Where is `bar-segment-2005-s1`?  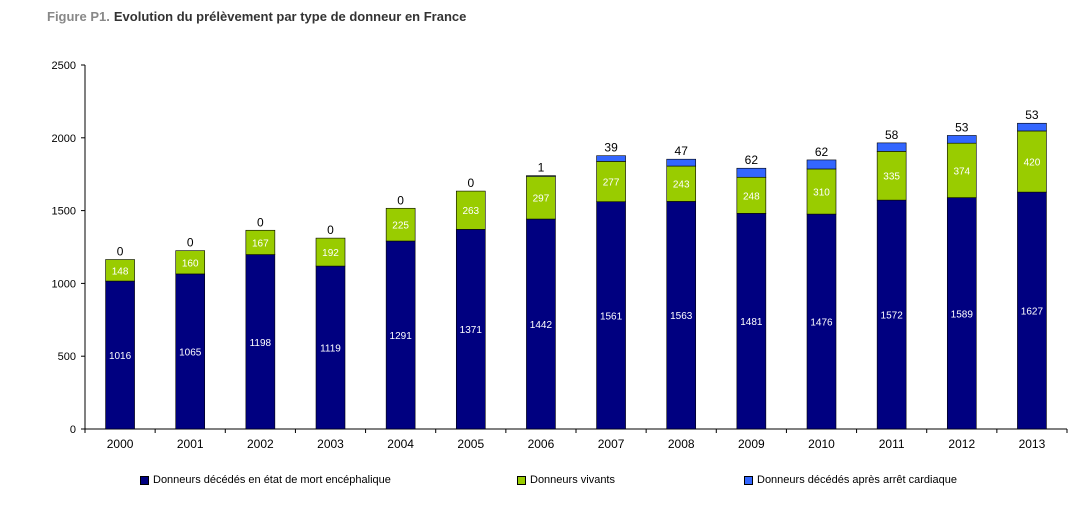 bar-segment-2005-s1 is located at coordinates (470, 210).